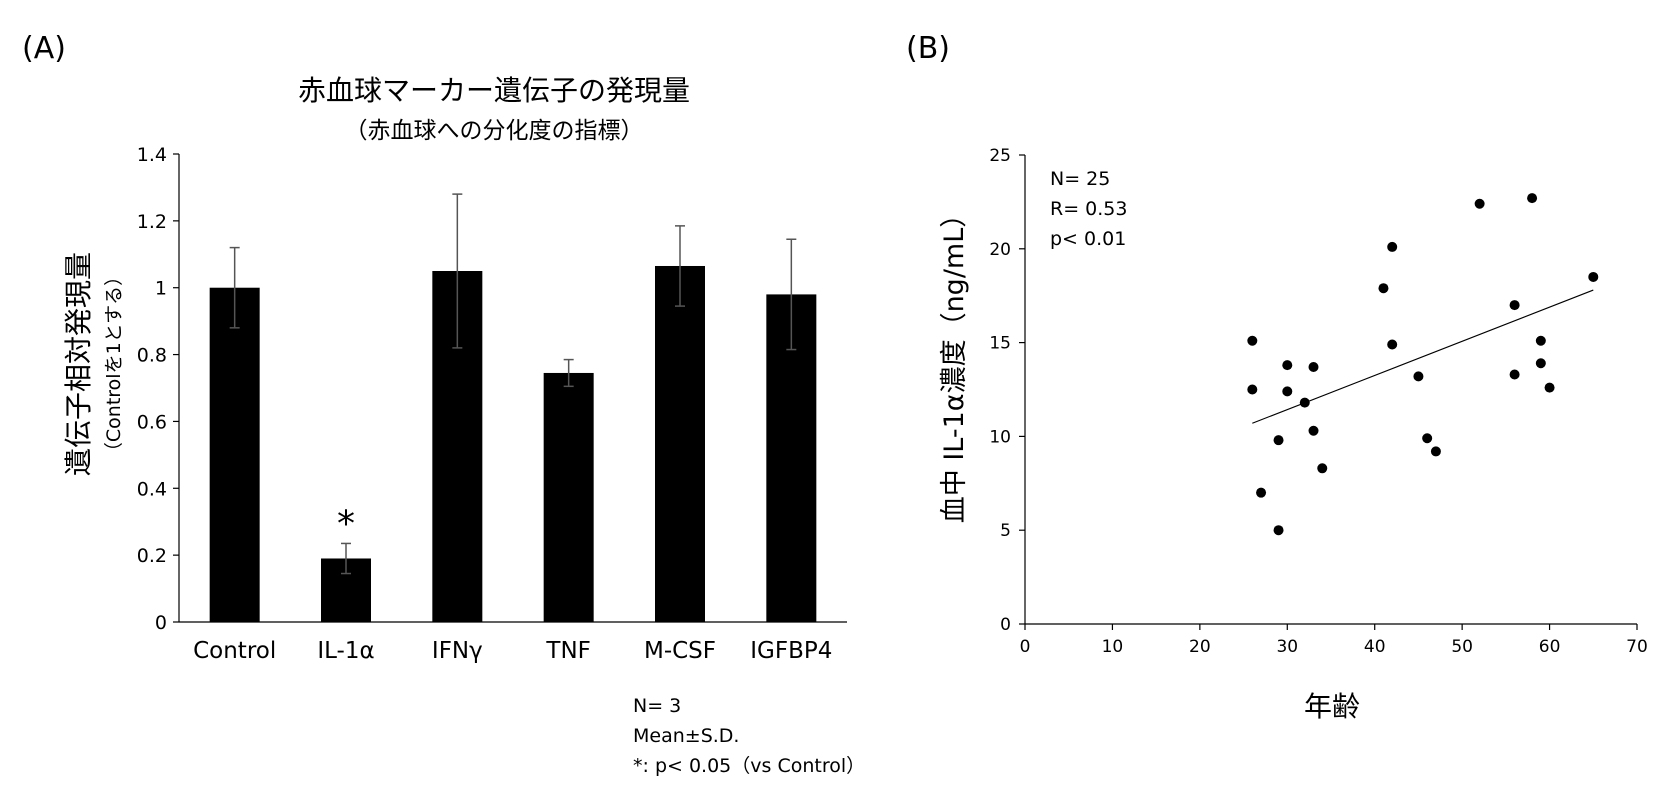 The image size is (1671, 797). What do you see at coordinates (1200, 647) in the screenshot?
I see `scatter-x-tick-label: 20` at bounding box center [1200, 647].